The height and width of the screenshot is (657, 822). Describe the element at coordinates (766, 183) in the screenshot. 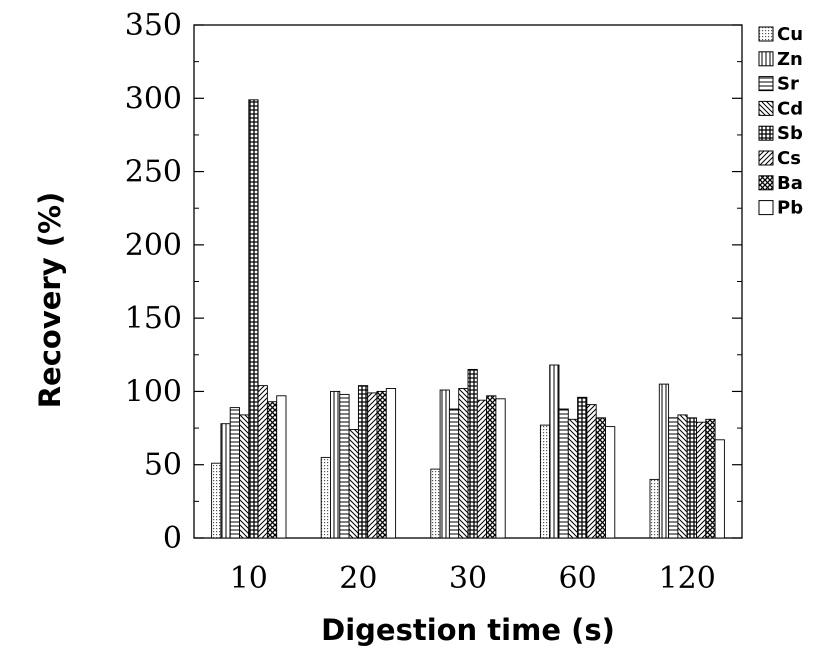

I see `legend-swatch-ba` at that location.